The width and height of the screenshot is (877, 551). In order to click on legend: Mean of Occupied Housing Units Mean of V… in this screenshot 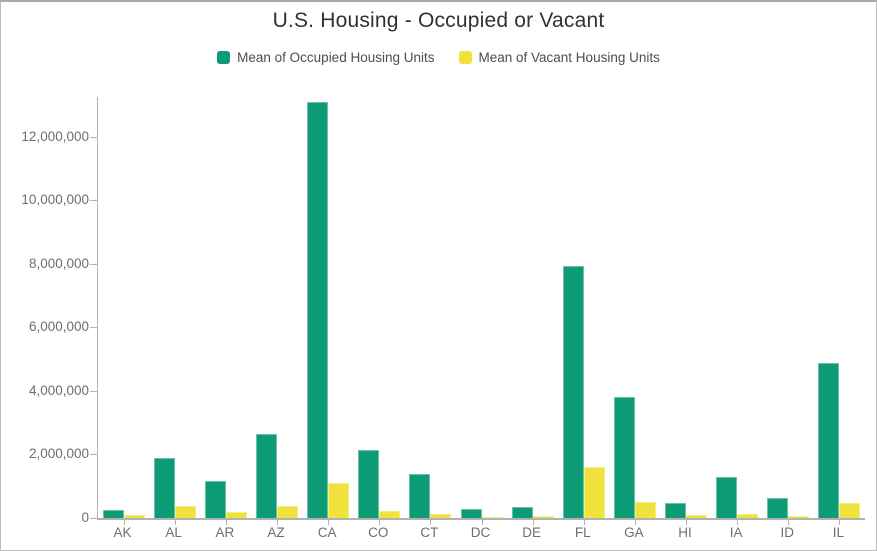, I will do `click(438, 57)`.